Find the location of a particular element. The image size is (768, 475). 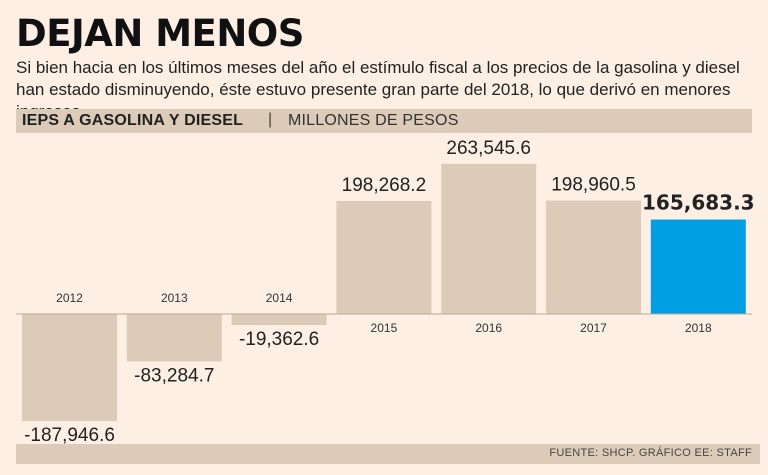

year-label-2012: 2012 is located at coordinates (69, 298).